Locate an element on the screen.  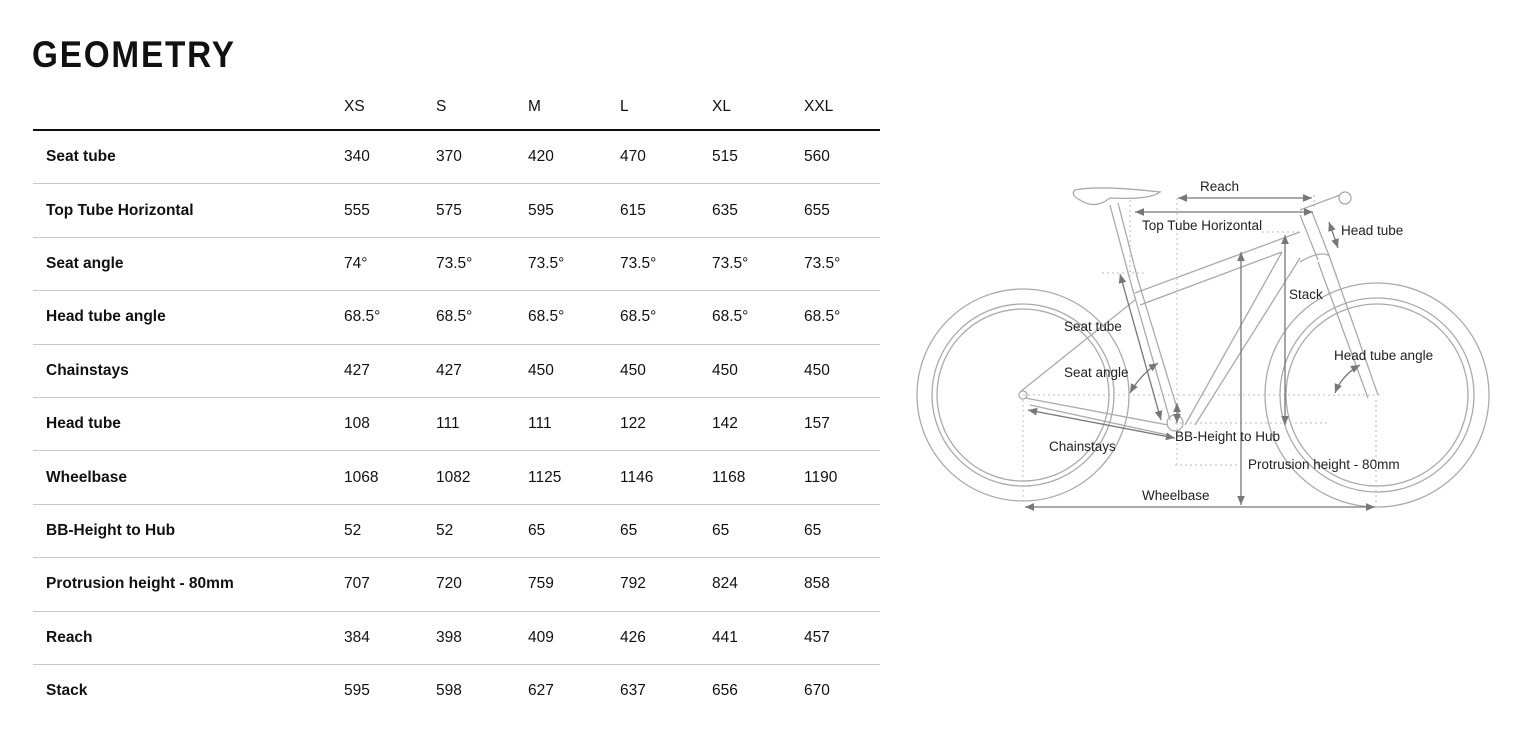
cell-value: 707 is located at coordinates (390, 584).